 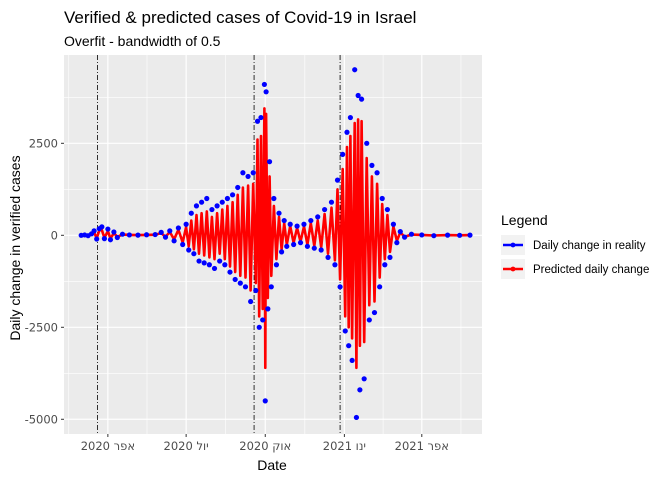 What do you see at coordinates (265, 443) in the screenshot?
I see `x-axis: אפר 2020 יול 2020 אוק 2020 ינו 2021 אפר 2021` at bounding box center [265, 443].